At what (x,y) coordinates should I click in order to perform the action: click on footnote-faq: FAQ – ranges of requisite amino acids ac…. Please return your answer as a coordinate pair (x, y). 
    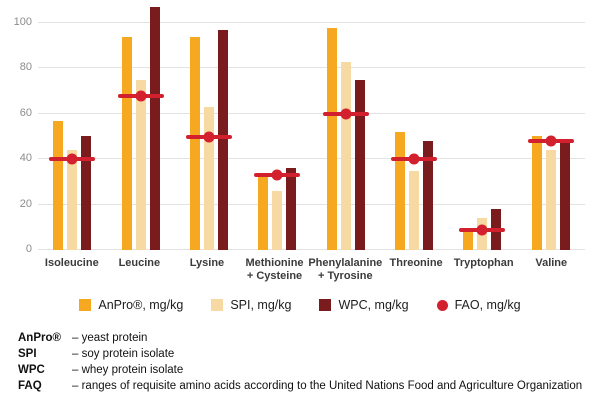
    Looking at the image, I should click on (307, 386).